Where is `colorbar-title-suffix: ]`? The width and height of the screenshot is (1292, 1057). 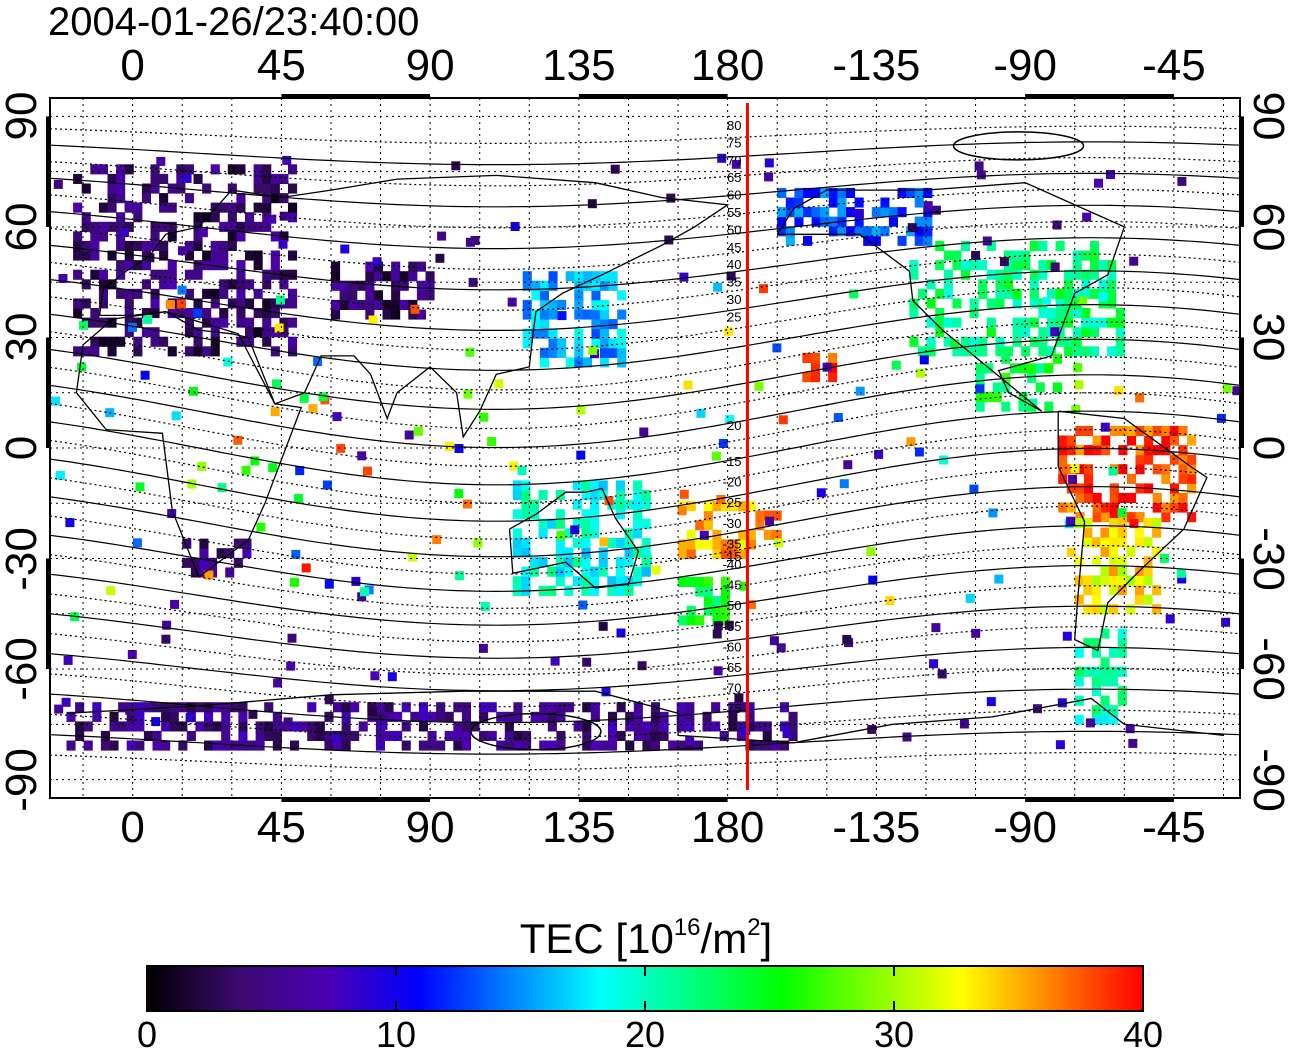 colorbar-title-suffix: ] is located at coordinates (766, 938).